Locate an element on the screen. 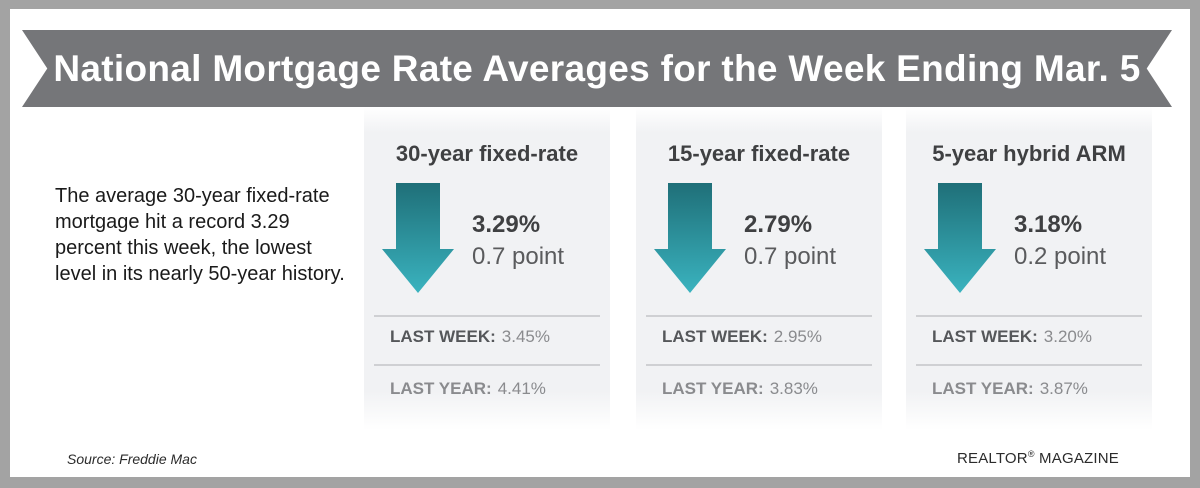 The image size is (1200, 488). last-week-value: 3.45% is located at coordinates (525, 336).